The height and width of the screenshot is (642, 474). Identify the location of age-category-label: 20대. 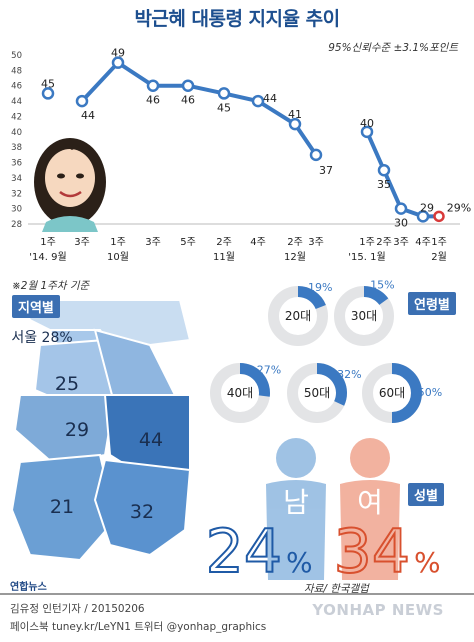
(298, 316).